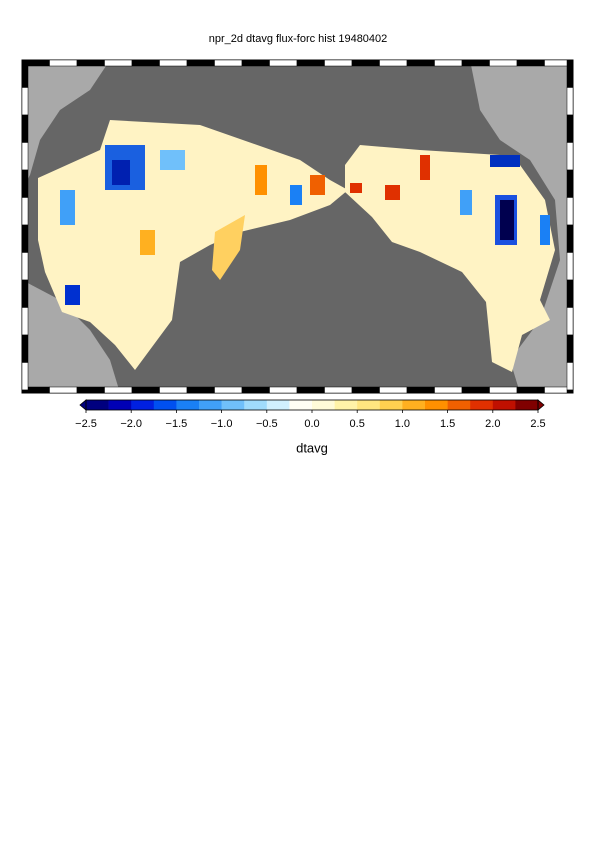 Image resolution: width=595 pixels, height=842 pixels. What do you see at coordinates (298, 39) in the screenshot?
I see `map-title: npr_2d dtavg flux-forc hist 19480402` at bounding box center [298, 39].